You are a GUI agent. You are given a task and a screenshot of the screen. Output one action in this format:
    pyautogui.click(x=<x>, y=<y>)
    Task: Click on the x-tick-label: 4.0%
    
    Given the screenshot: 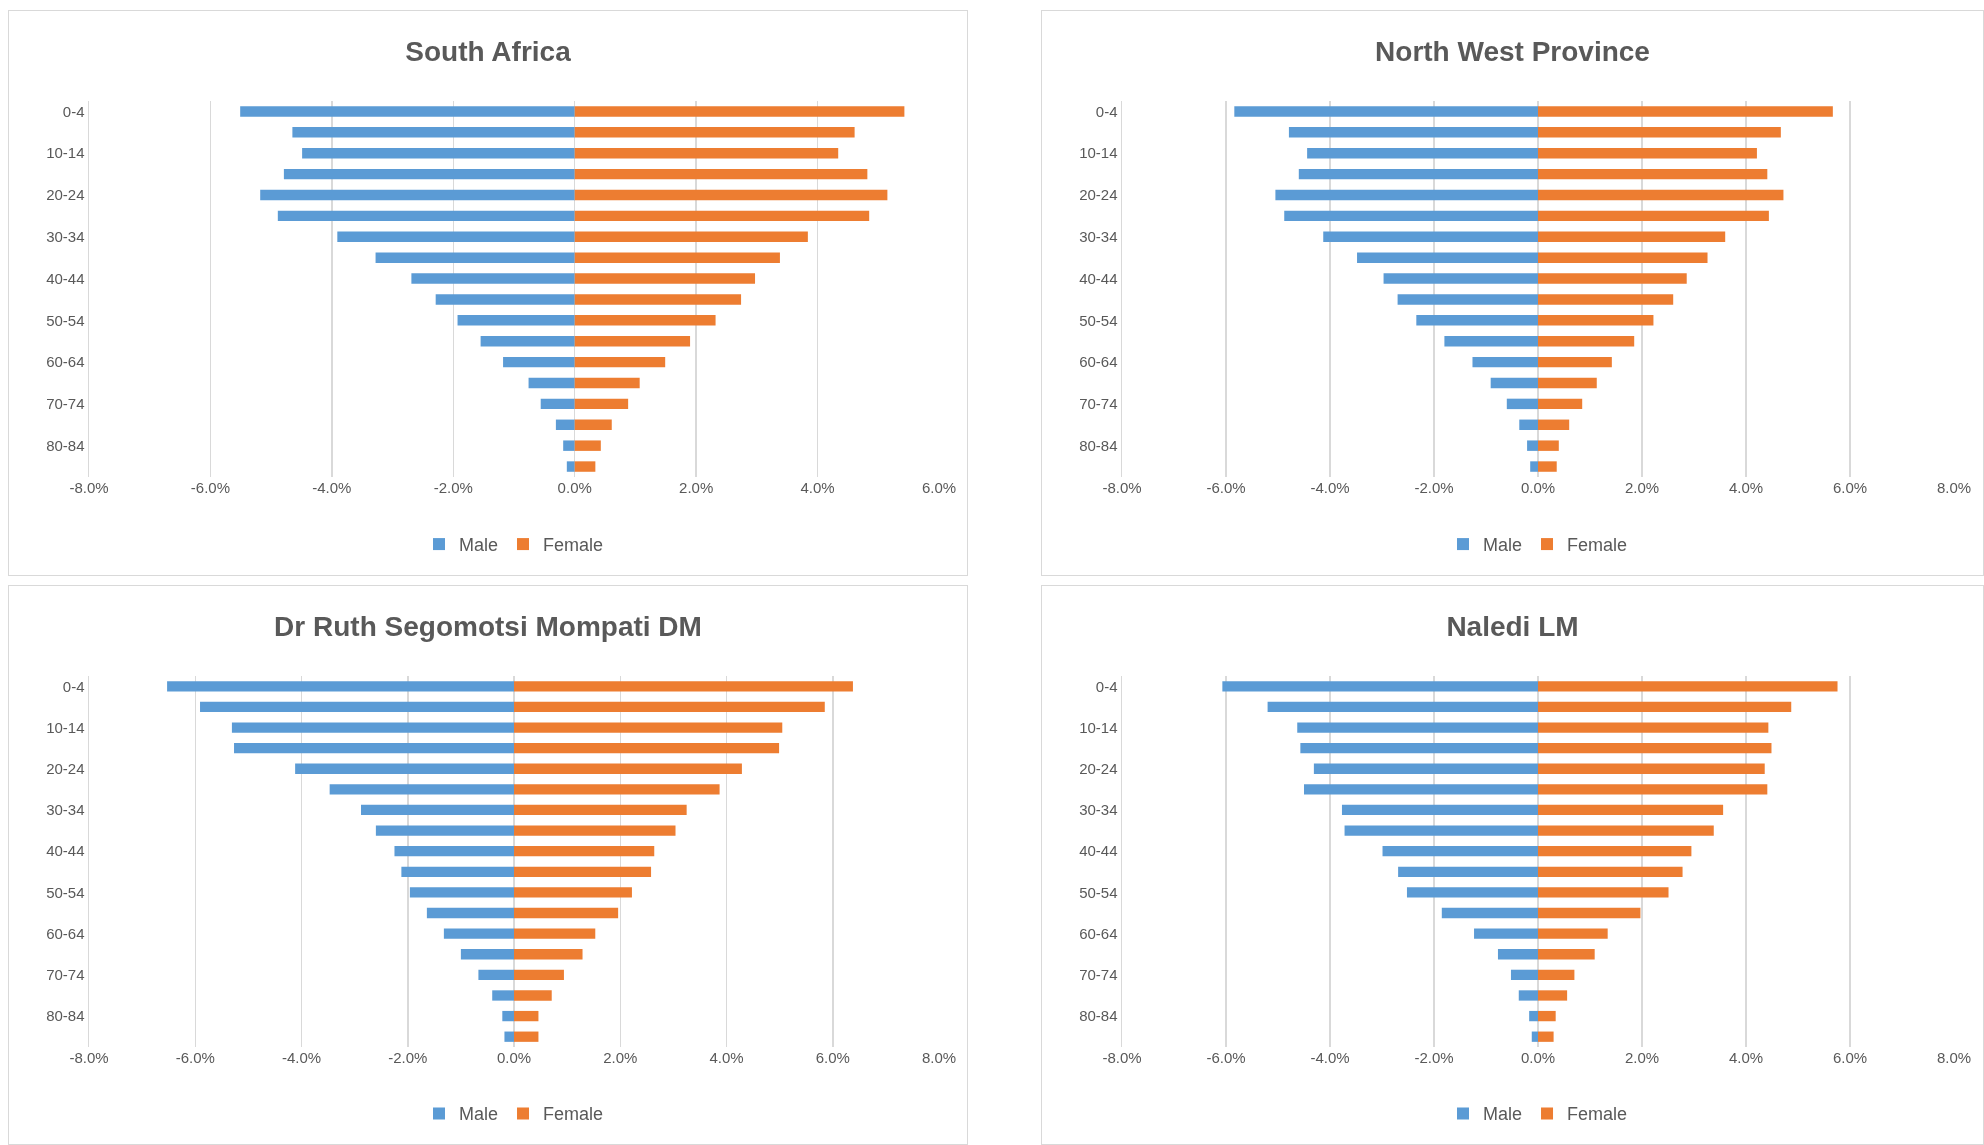 What is the action you would take?
    pyautogui.click(x=726, y=1057)
    